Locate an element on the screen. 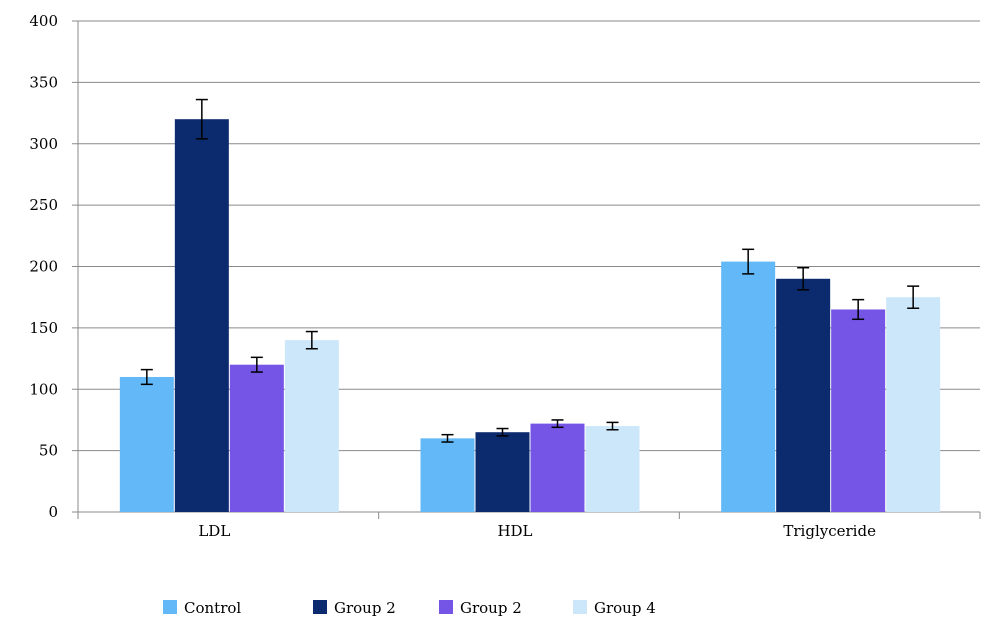 This screenshot has width=1000, height=633. x-category-label: Triglyceride is located at coordinates (829, 531).